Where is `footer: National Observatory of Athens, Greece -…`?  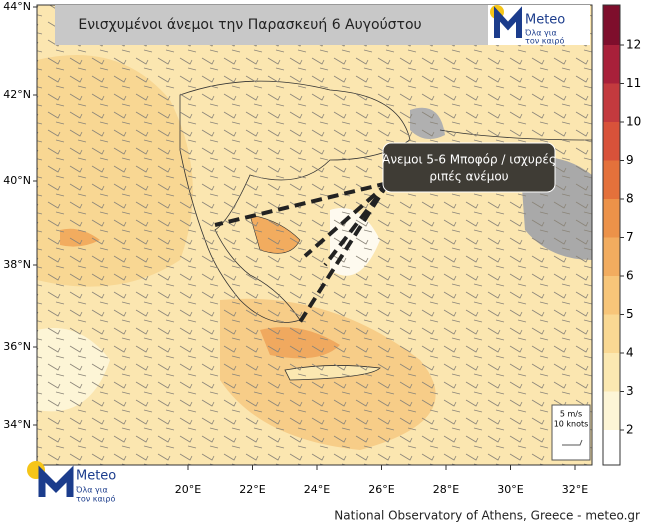
footer: National Observatory of Athens, Greece -… is located at coordinates (487, 516).